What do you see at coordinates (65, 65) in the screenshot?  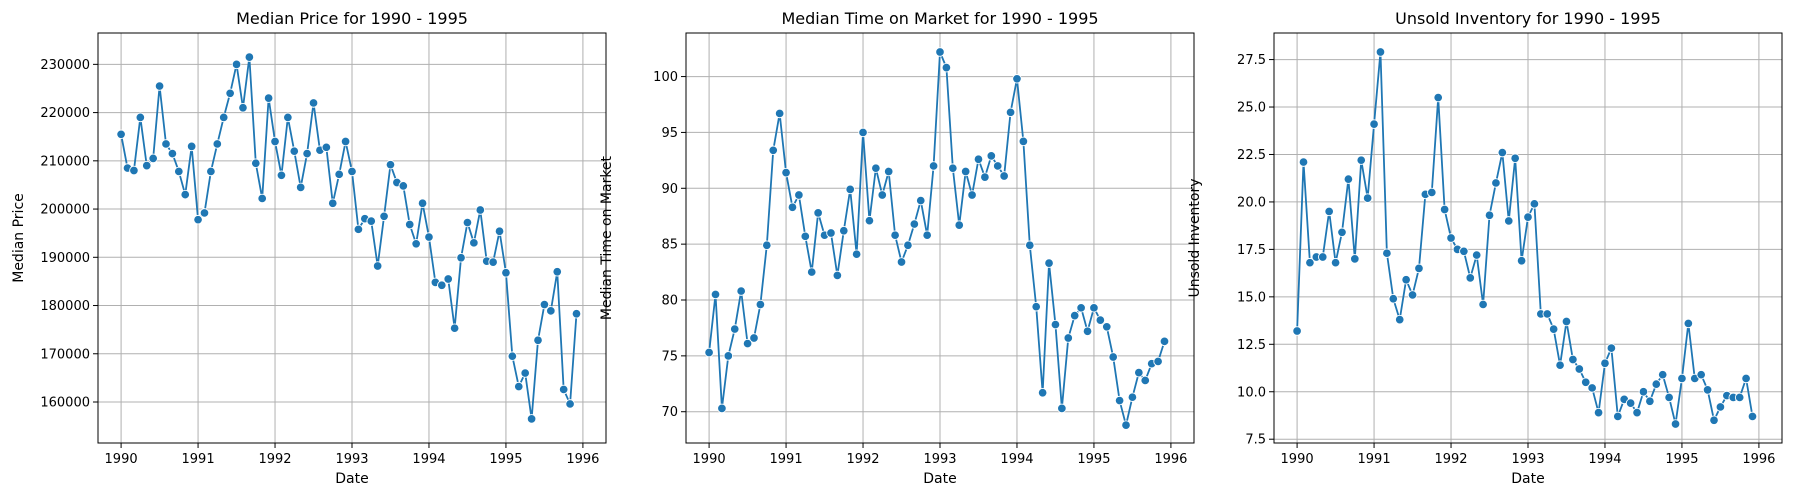 I see `y-tick-label: 230000` at bounding box center [65, 65].